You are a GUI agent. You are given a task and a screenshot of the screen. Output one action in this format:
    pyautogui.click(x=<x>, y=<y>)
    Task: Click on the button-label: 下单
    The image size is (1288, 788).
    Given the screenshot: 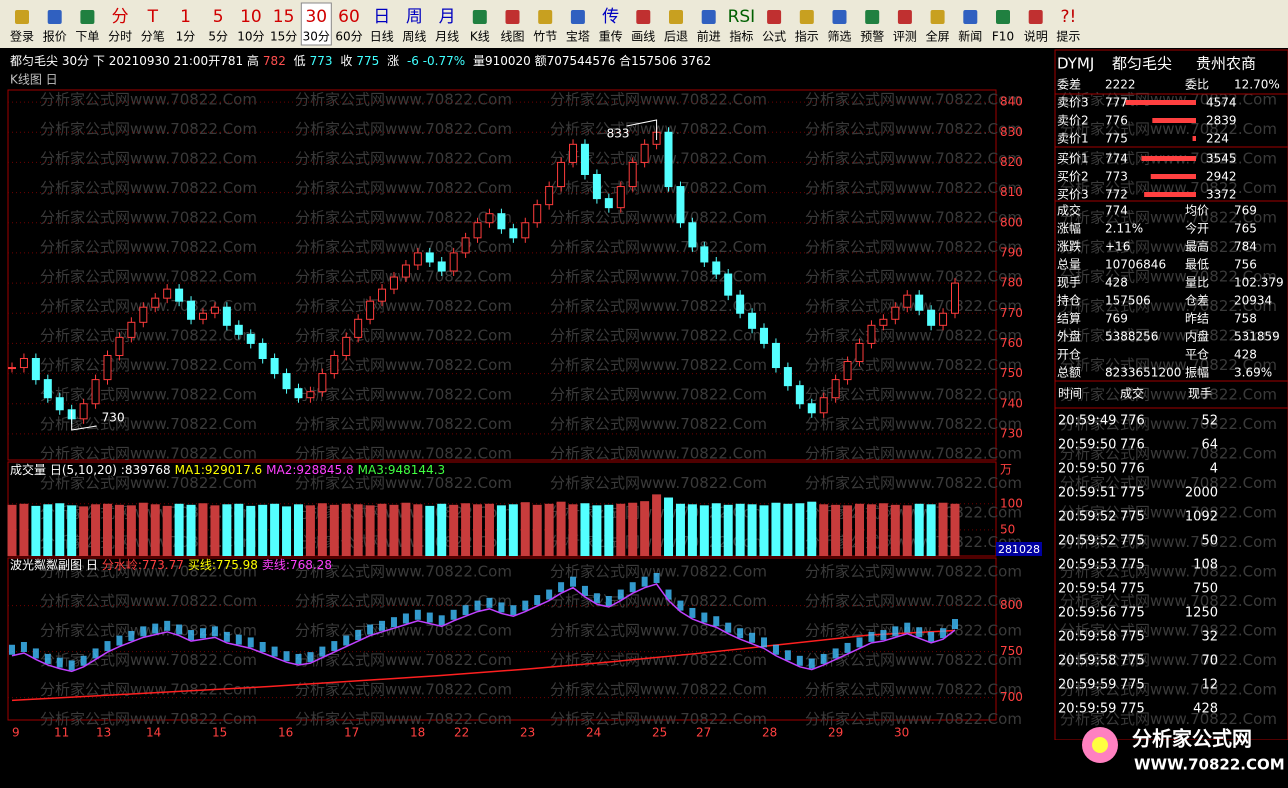 What is the action you would take?
    pyautogui.click(x=87, y=37)
    